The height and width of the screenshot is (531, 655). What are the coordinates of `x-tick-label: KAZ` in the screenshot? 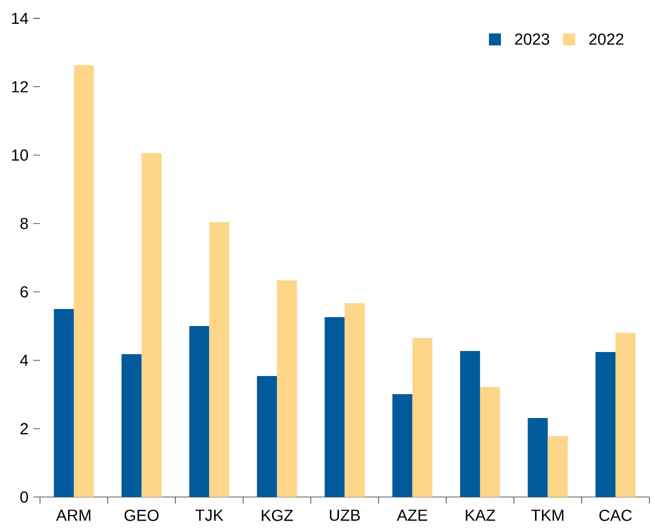 It's located at (481, 515).